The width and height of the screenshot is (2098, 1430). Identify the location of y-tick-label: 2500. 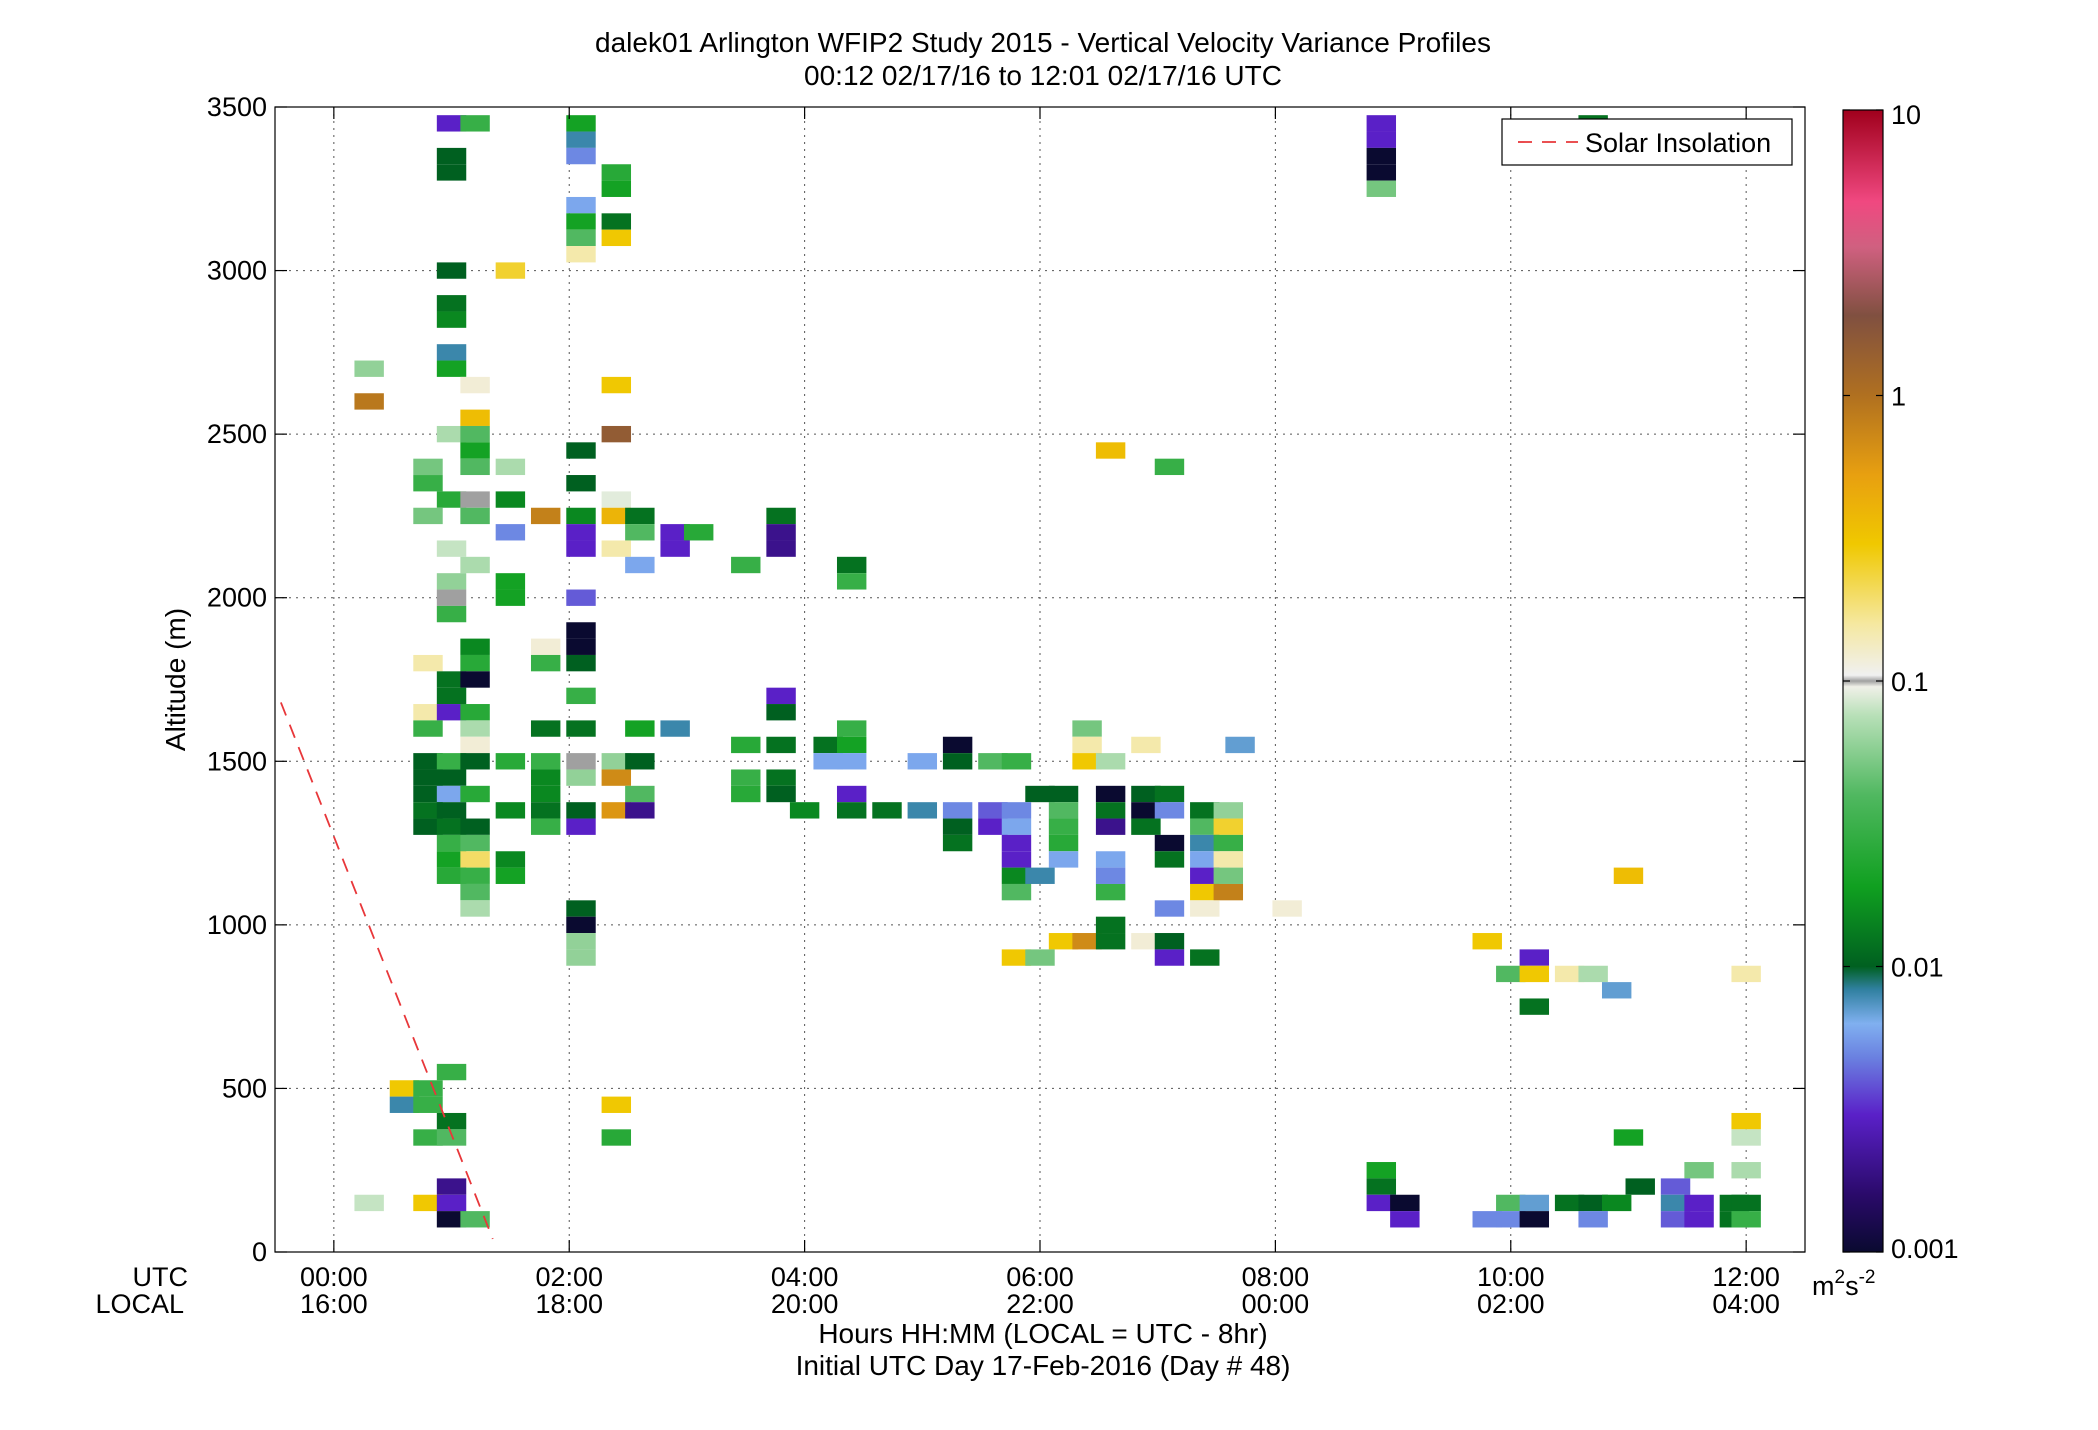
(237, 434).